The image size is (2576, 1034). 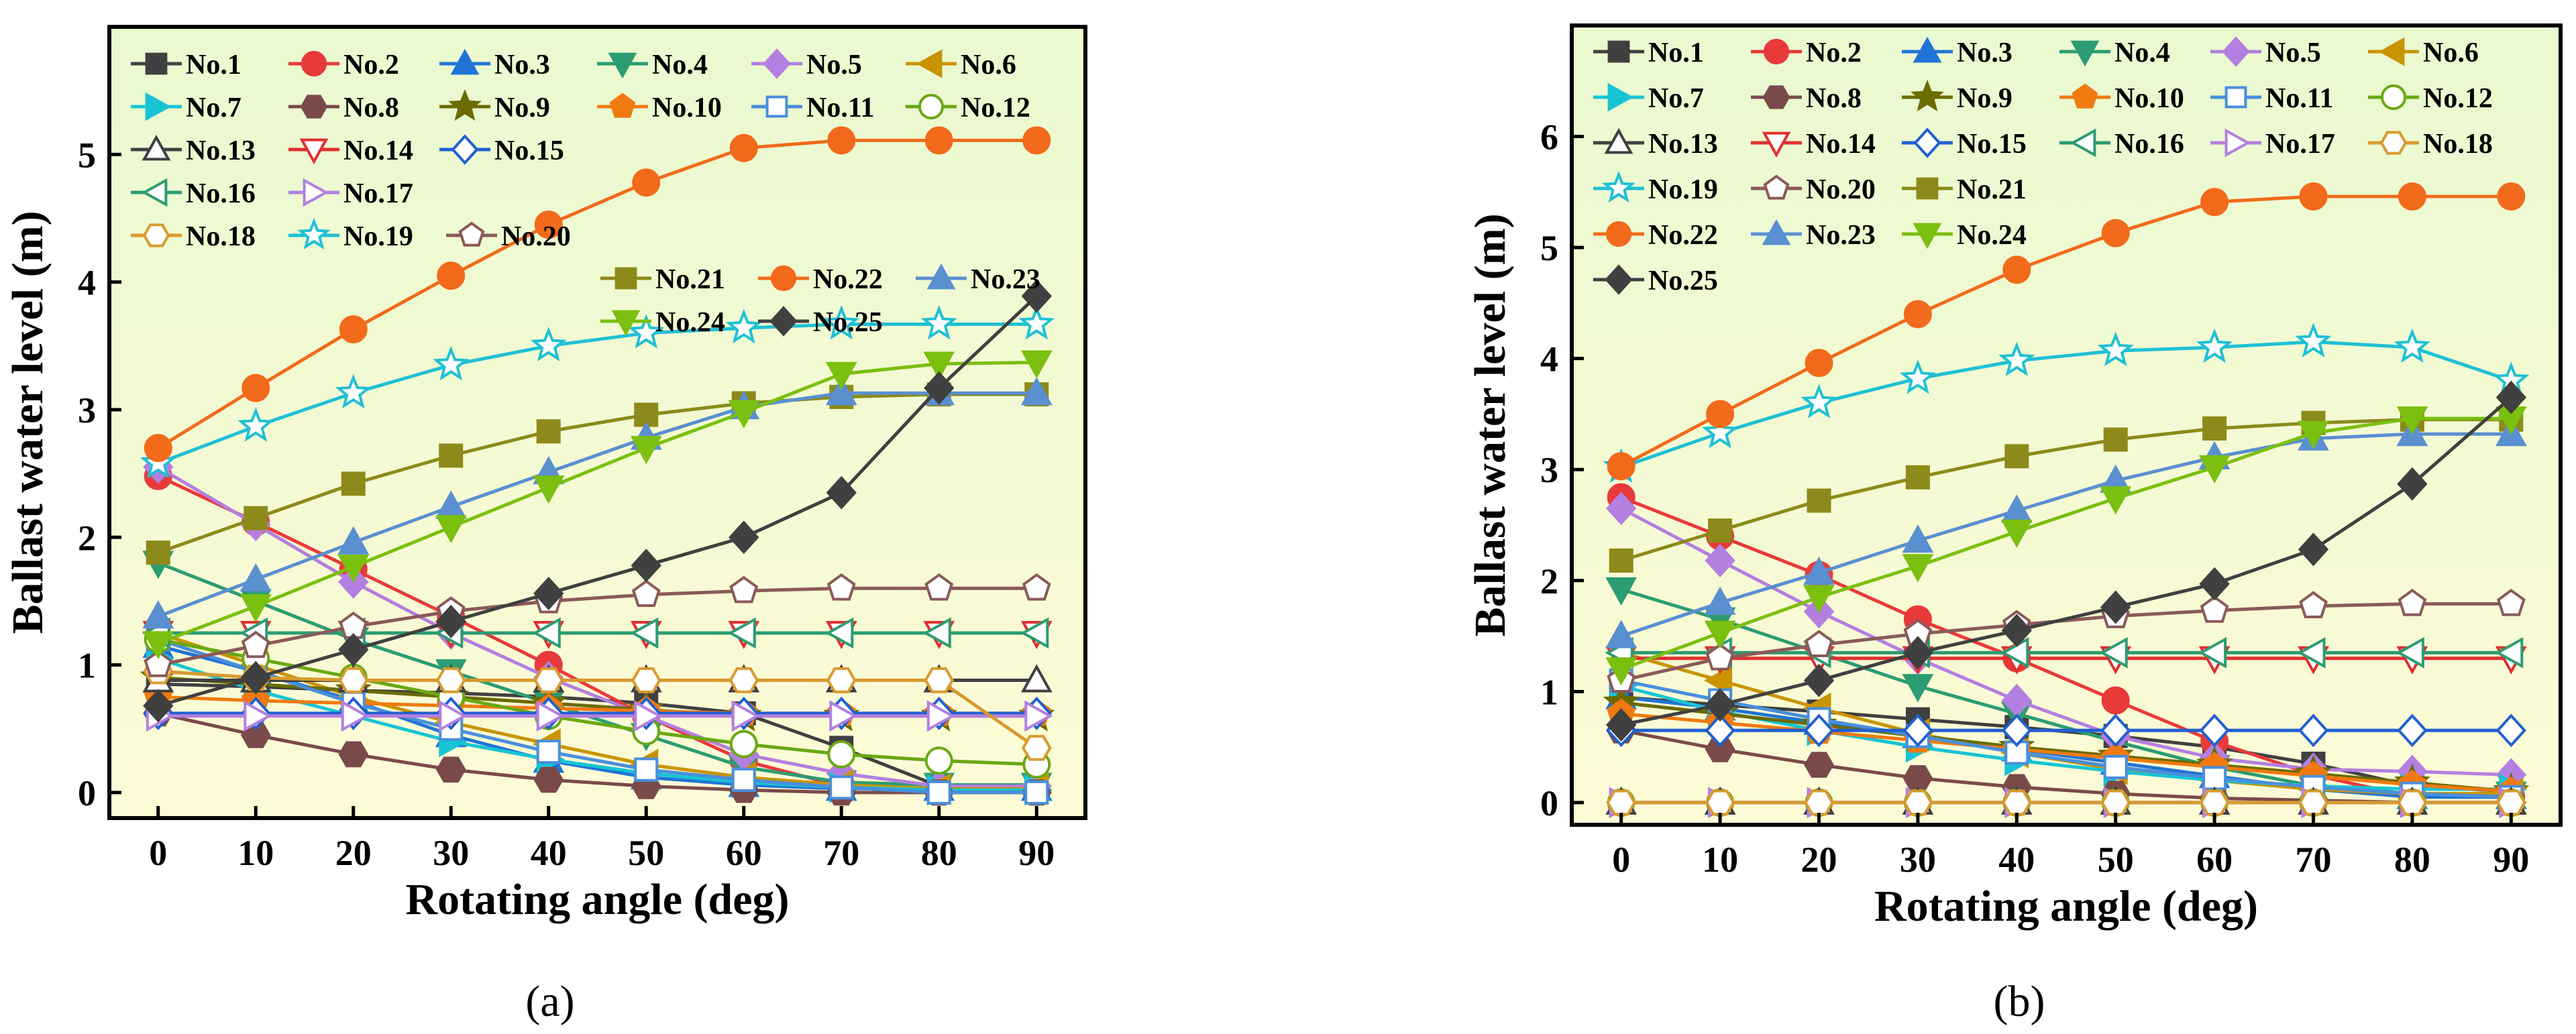 What do you see at coordinates (451, 853) in the screenshot?
I see `x-tick-label: 30` at bounding box center [451, 853].